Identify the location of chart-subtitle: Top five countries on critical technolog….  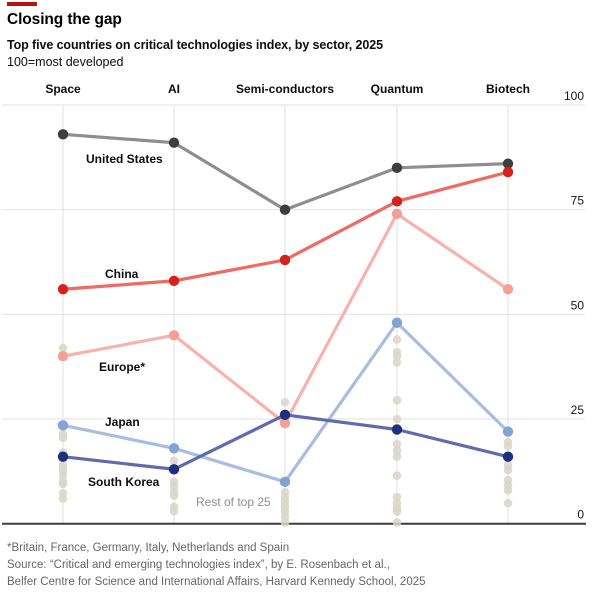
(195, 45).